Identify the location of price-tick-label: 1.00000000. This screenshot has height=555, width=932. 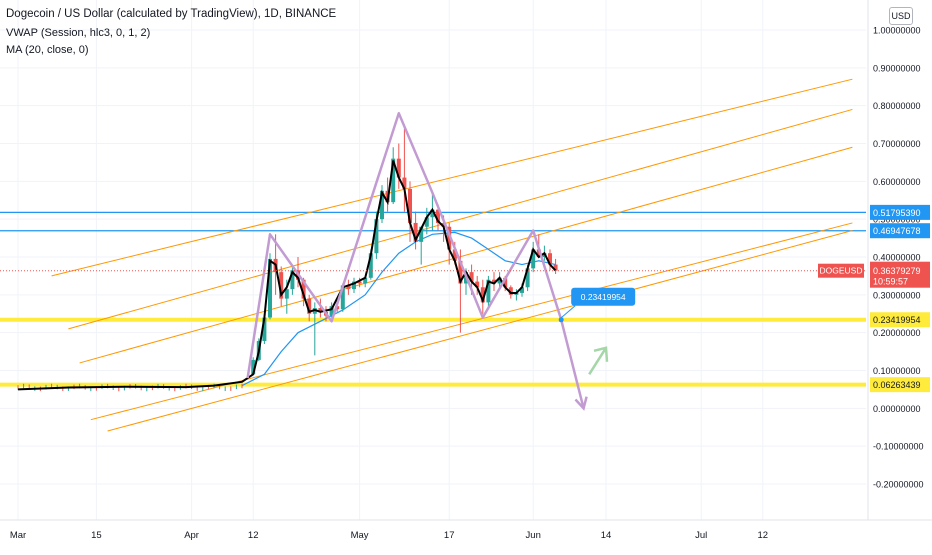
(897, 31).